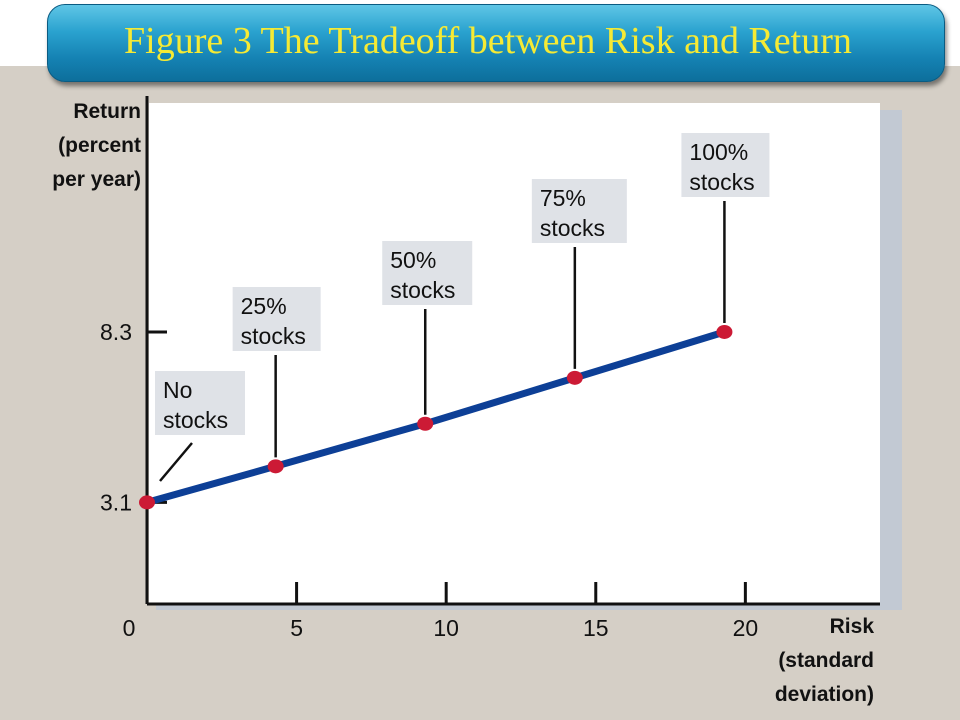 This screenshot has height=720, width=960. What do you see at coordinates (563, 198) in the screenshot?
I see `point-label: 75%` at bounding box center [563, 198].